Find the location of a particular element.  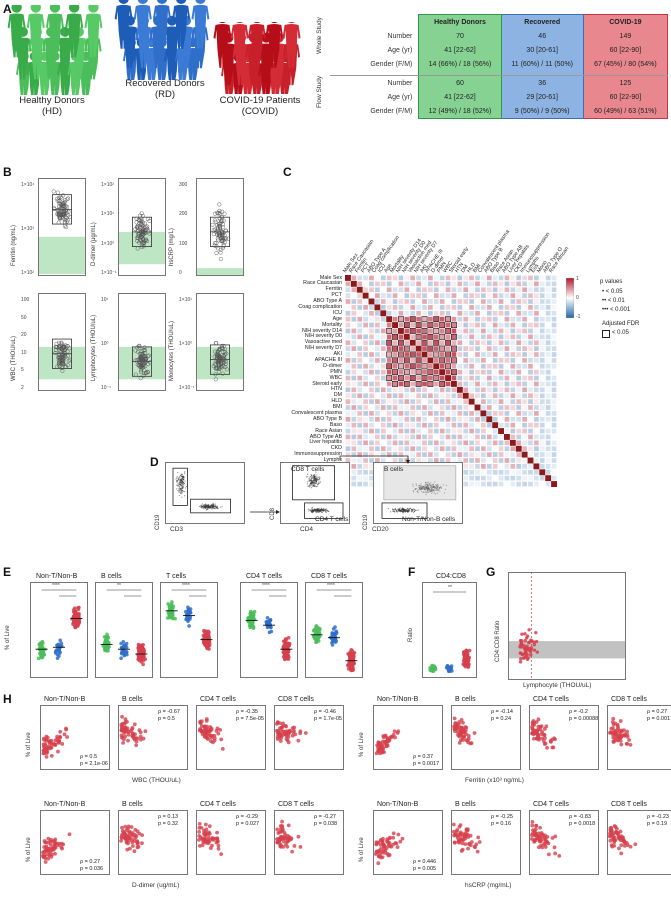

matrix-row-label: ABO Type B is located at coordinates (327, 418).